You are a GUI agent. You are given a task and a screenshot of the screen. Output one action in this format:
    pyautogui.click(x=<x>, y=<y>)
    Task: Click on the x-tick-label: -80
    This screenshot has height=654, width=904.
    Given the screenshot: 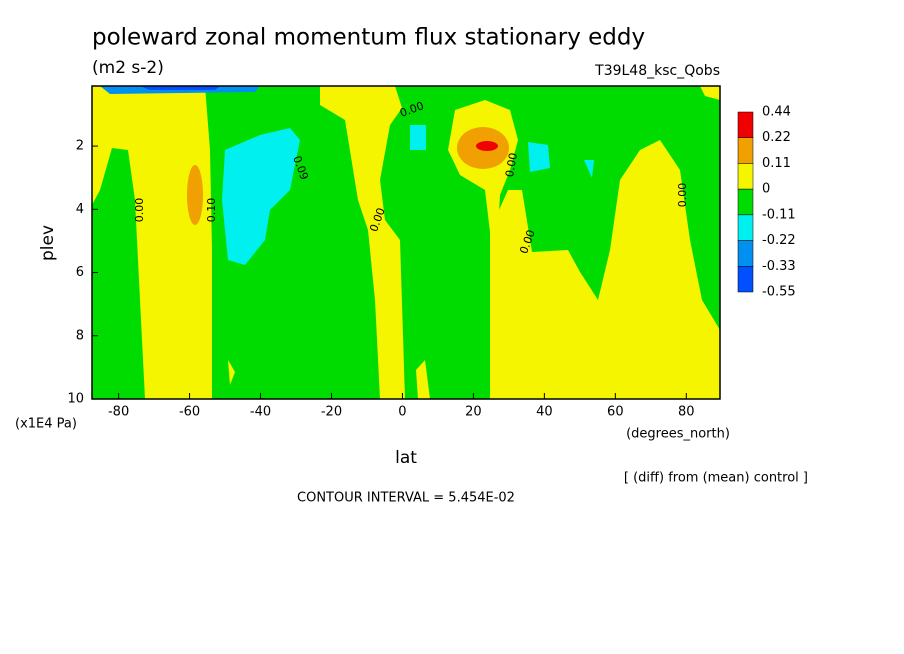 What is the action you would take?
    pyautogui.click(x=118, y=412)
    